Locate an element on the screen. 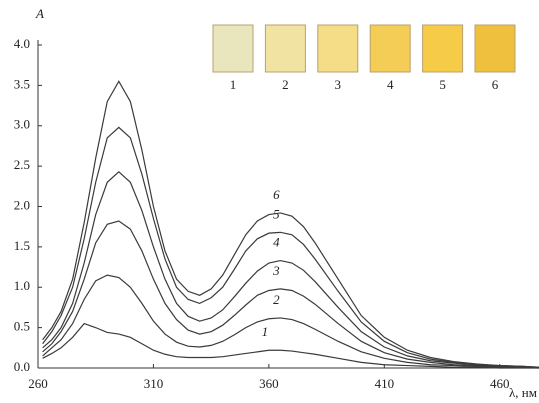  y-tick-label: 1.0 is located at coordinates (22, 285).